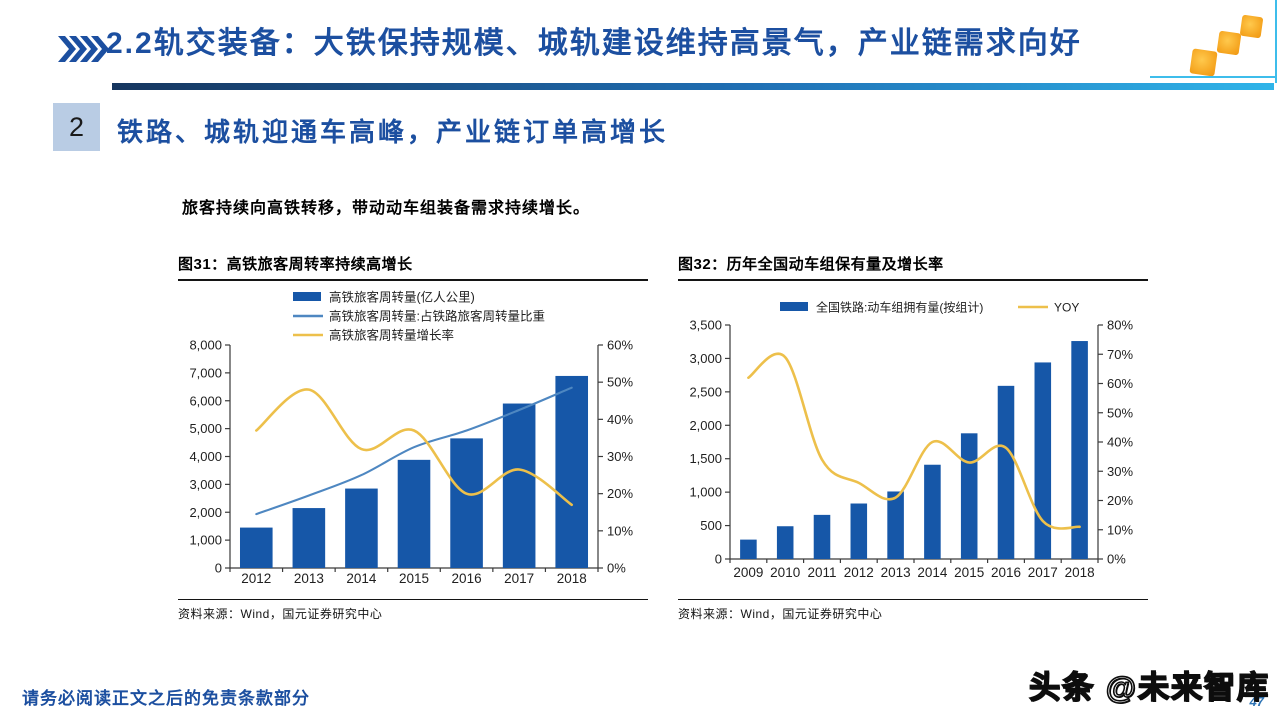 The height and width of the screenshot is (720, 1280). What do you see at coordinates (76, 127) in the screenshot?
I see `section-number-badge: 2` at bounding box center [76, 127].